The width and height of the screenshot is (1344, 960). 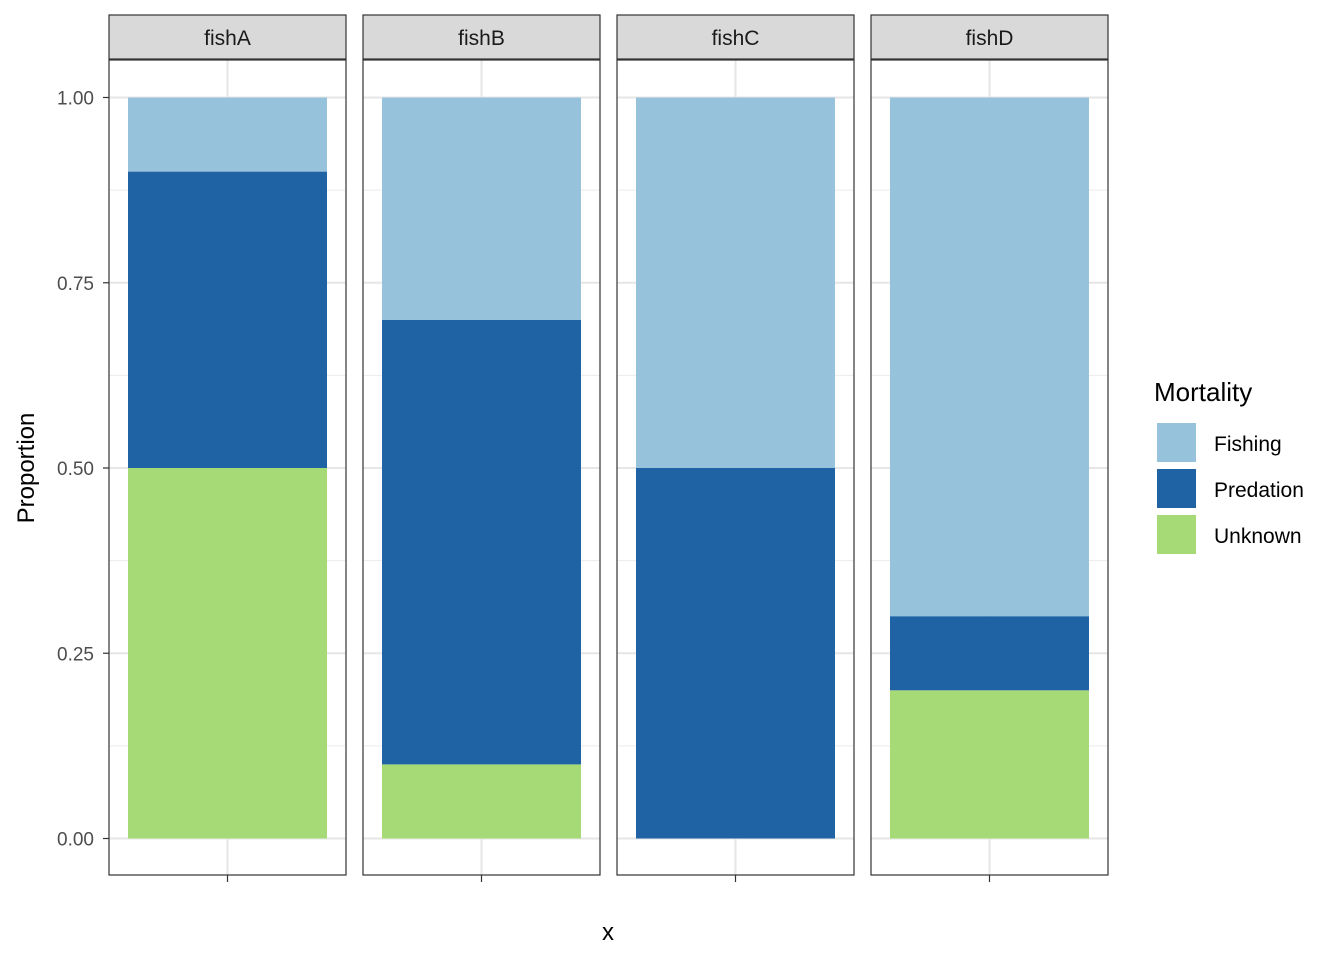 I want to click on y-tick-label: 0.25, so click(x=75, y=654).